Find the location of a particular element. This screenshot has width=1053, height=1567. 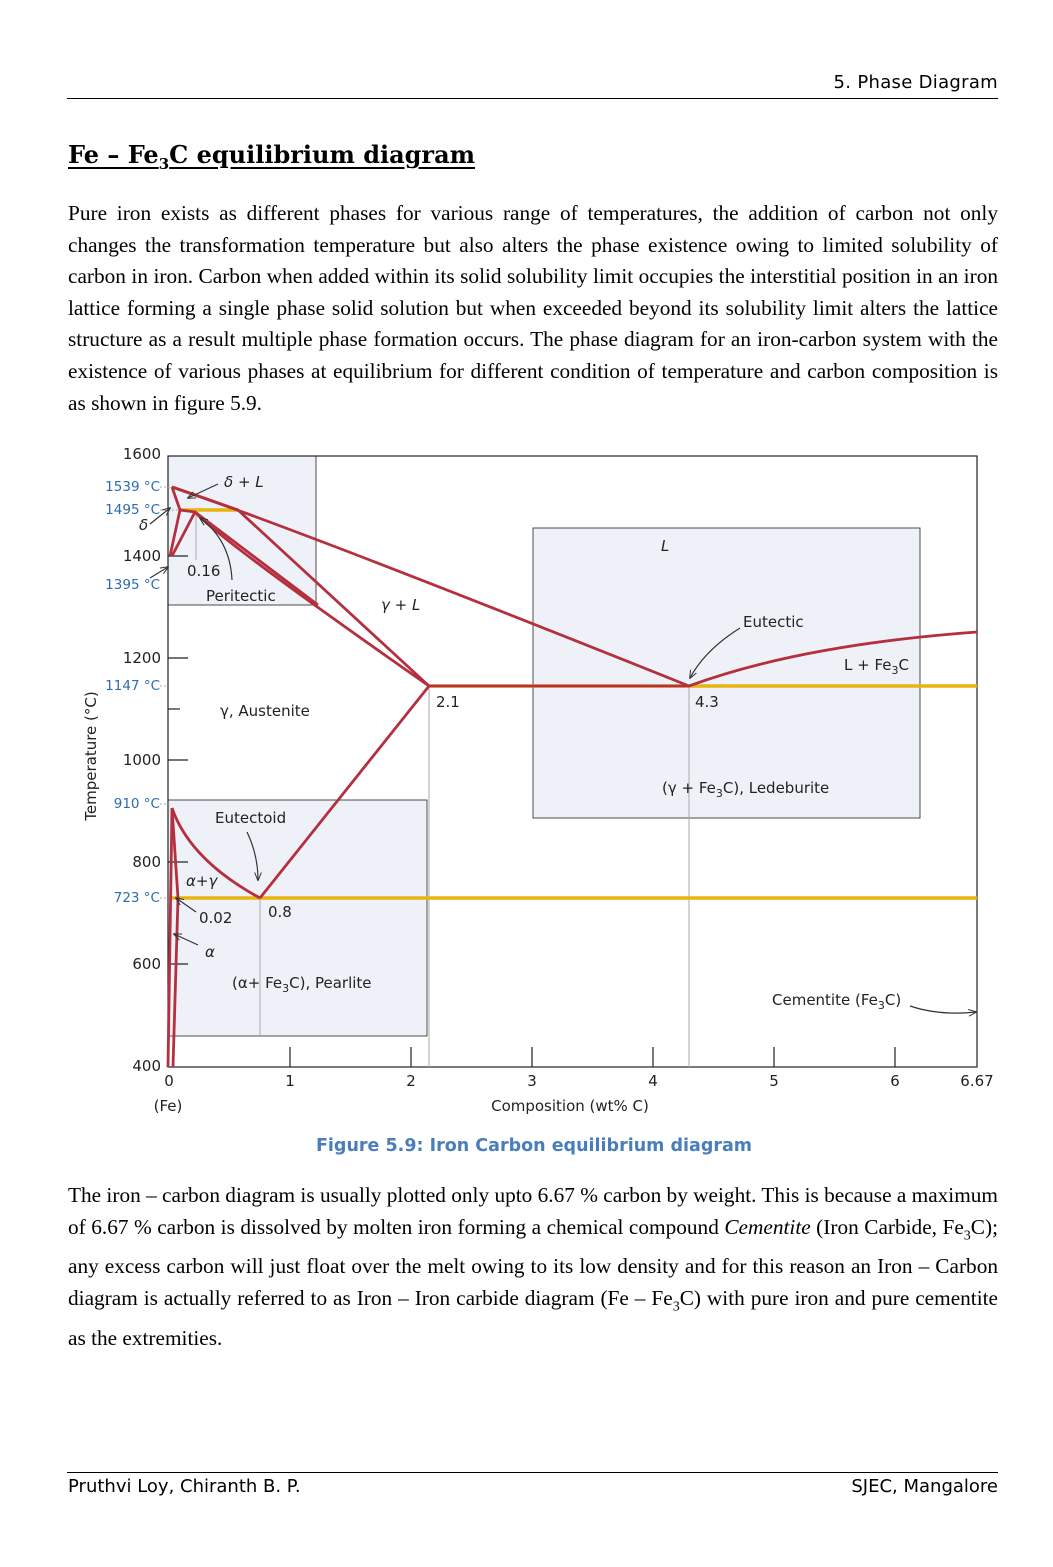

svg-text: δ + L is located at coordinates (244, 482).